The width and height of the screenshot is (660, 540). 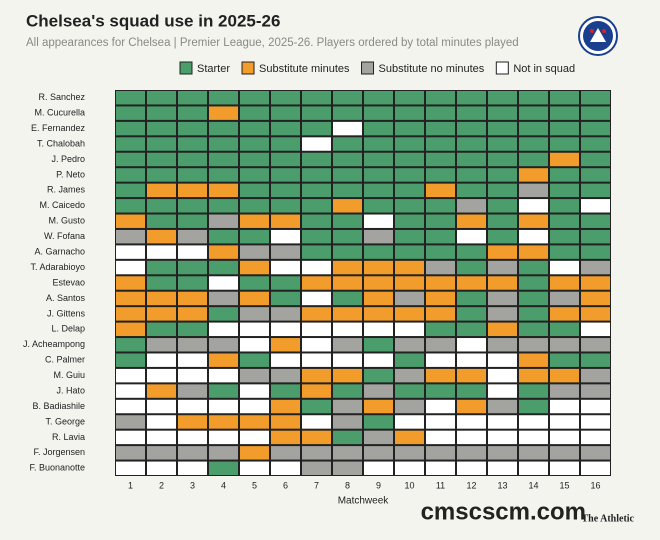 What do you see at coordinates (153, 20) in the screenshot?
I see `chart-title: Chelsea's squad use in 2025-26` at bounding box center [153, 20].